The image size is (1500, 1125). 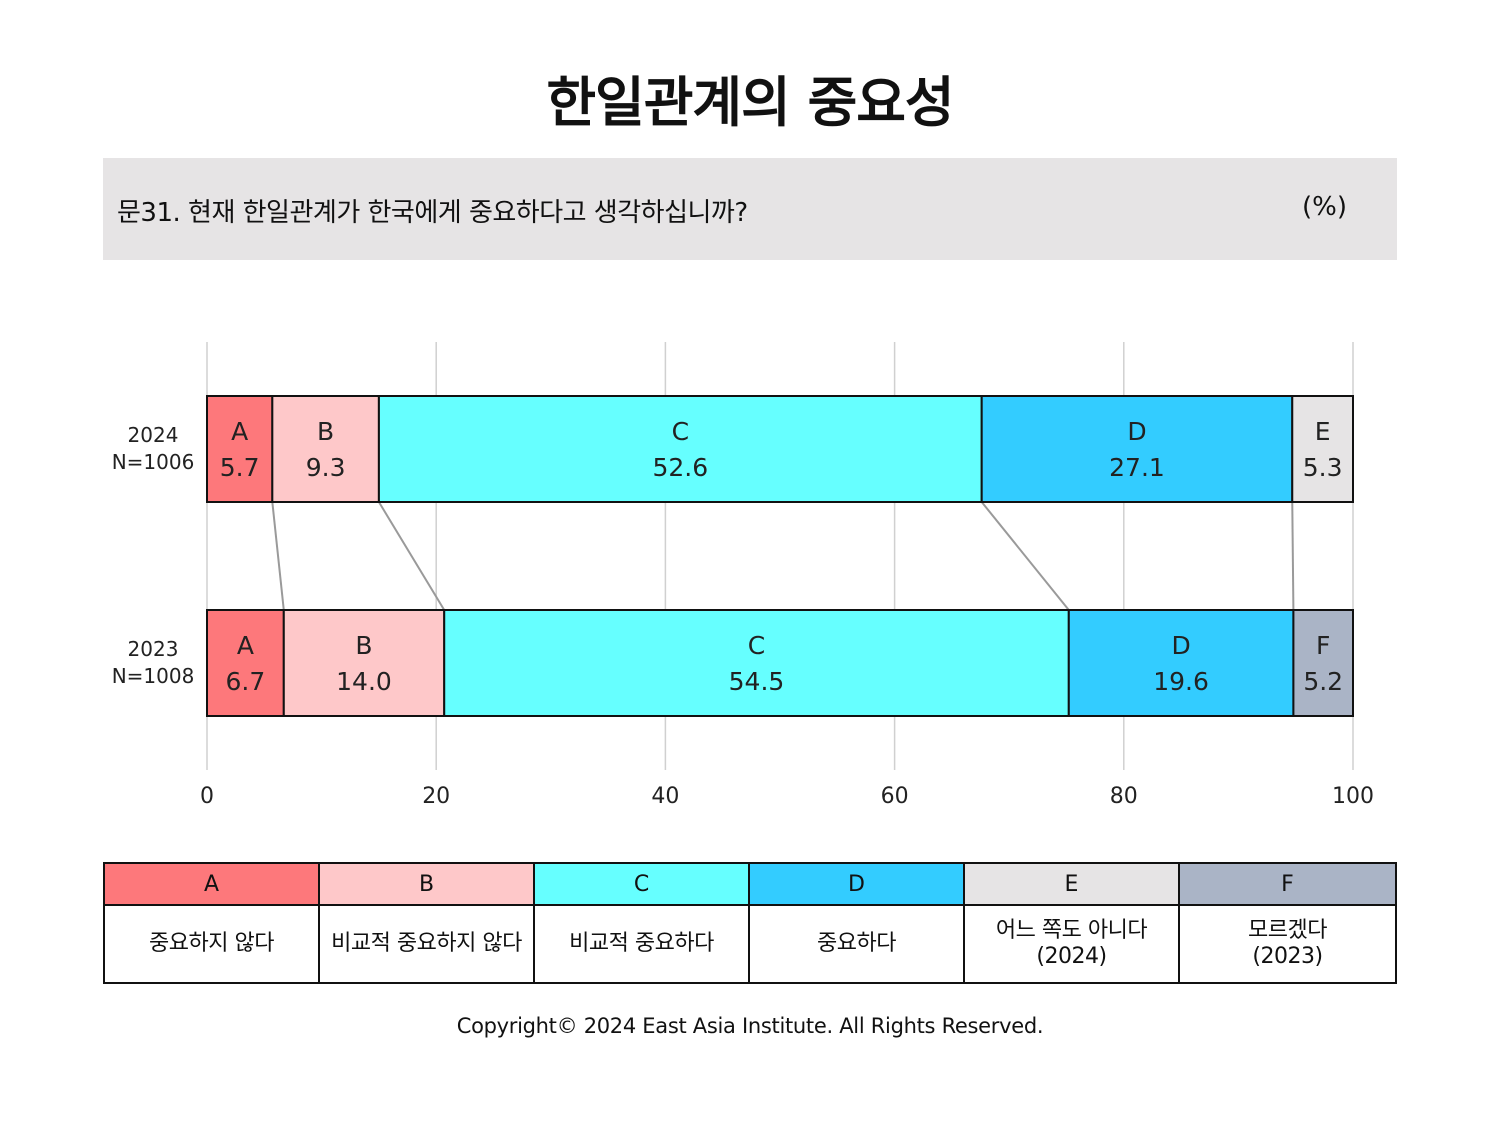 I want to click on segment-value-label: 27.1, so click(x=1137, y=467).